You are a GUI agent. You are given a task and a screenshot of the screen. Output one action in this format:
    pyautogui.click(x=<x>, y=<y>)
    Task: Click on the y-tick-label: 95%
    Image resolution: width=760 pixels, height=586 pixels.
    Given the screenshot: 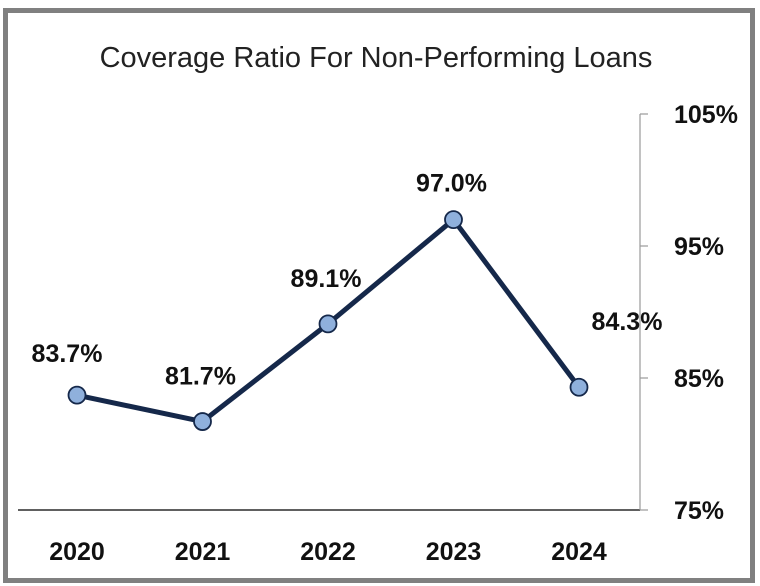 What is the action you would take?
    pyautogui.click(x=699, y=247)
    